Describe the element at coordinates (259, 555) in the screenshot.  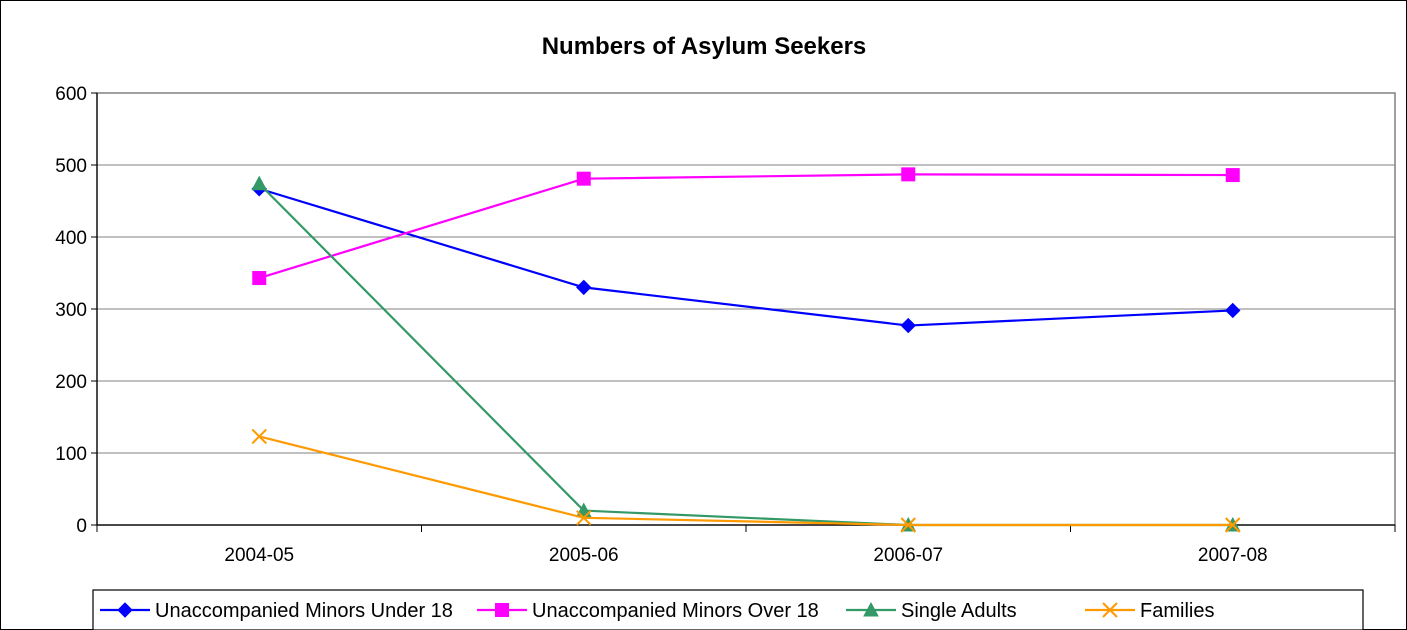
I see `x-tick-label: 2004-05` at that location.